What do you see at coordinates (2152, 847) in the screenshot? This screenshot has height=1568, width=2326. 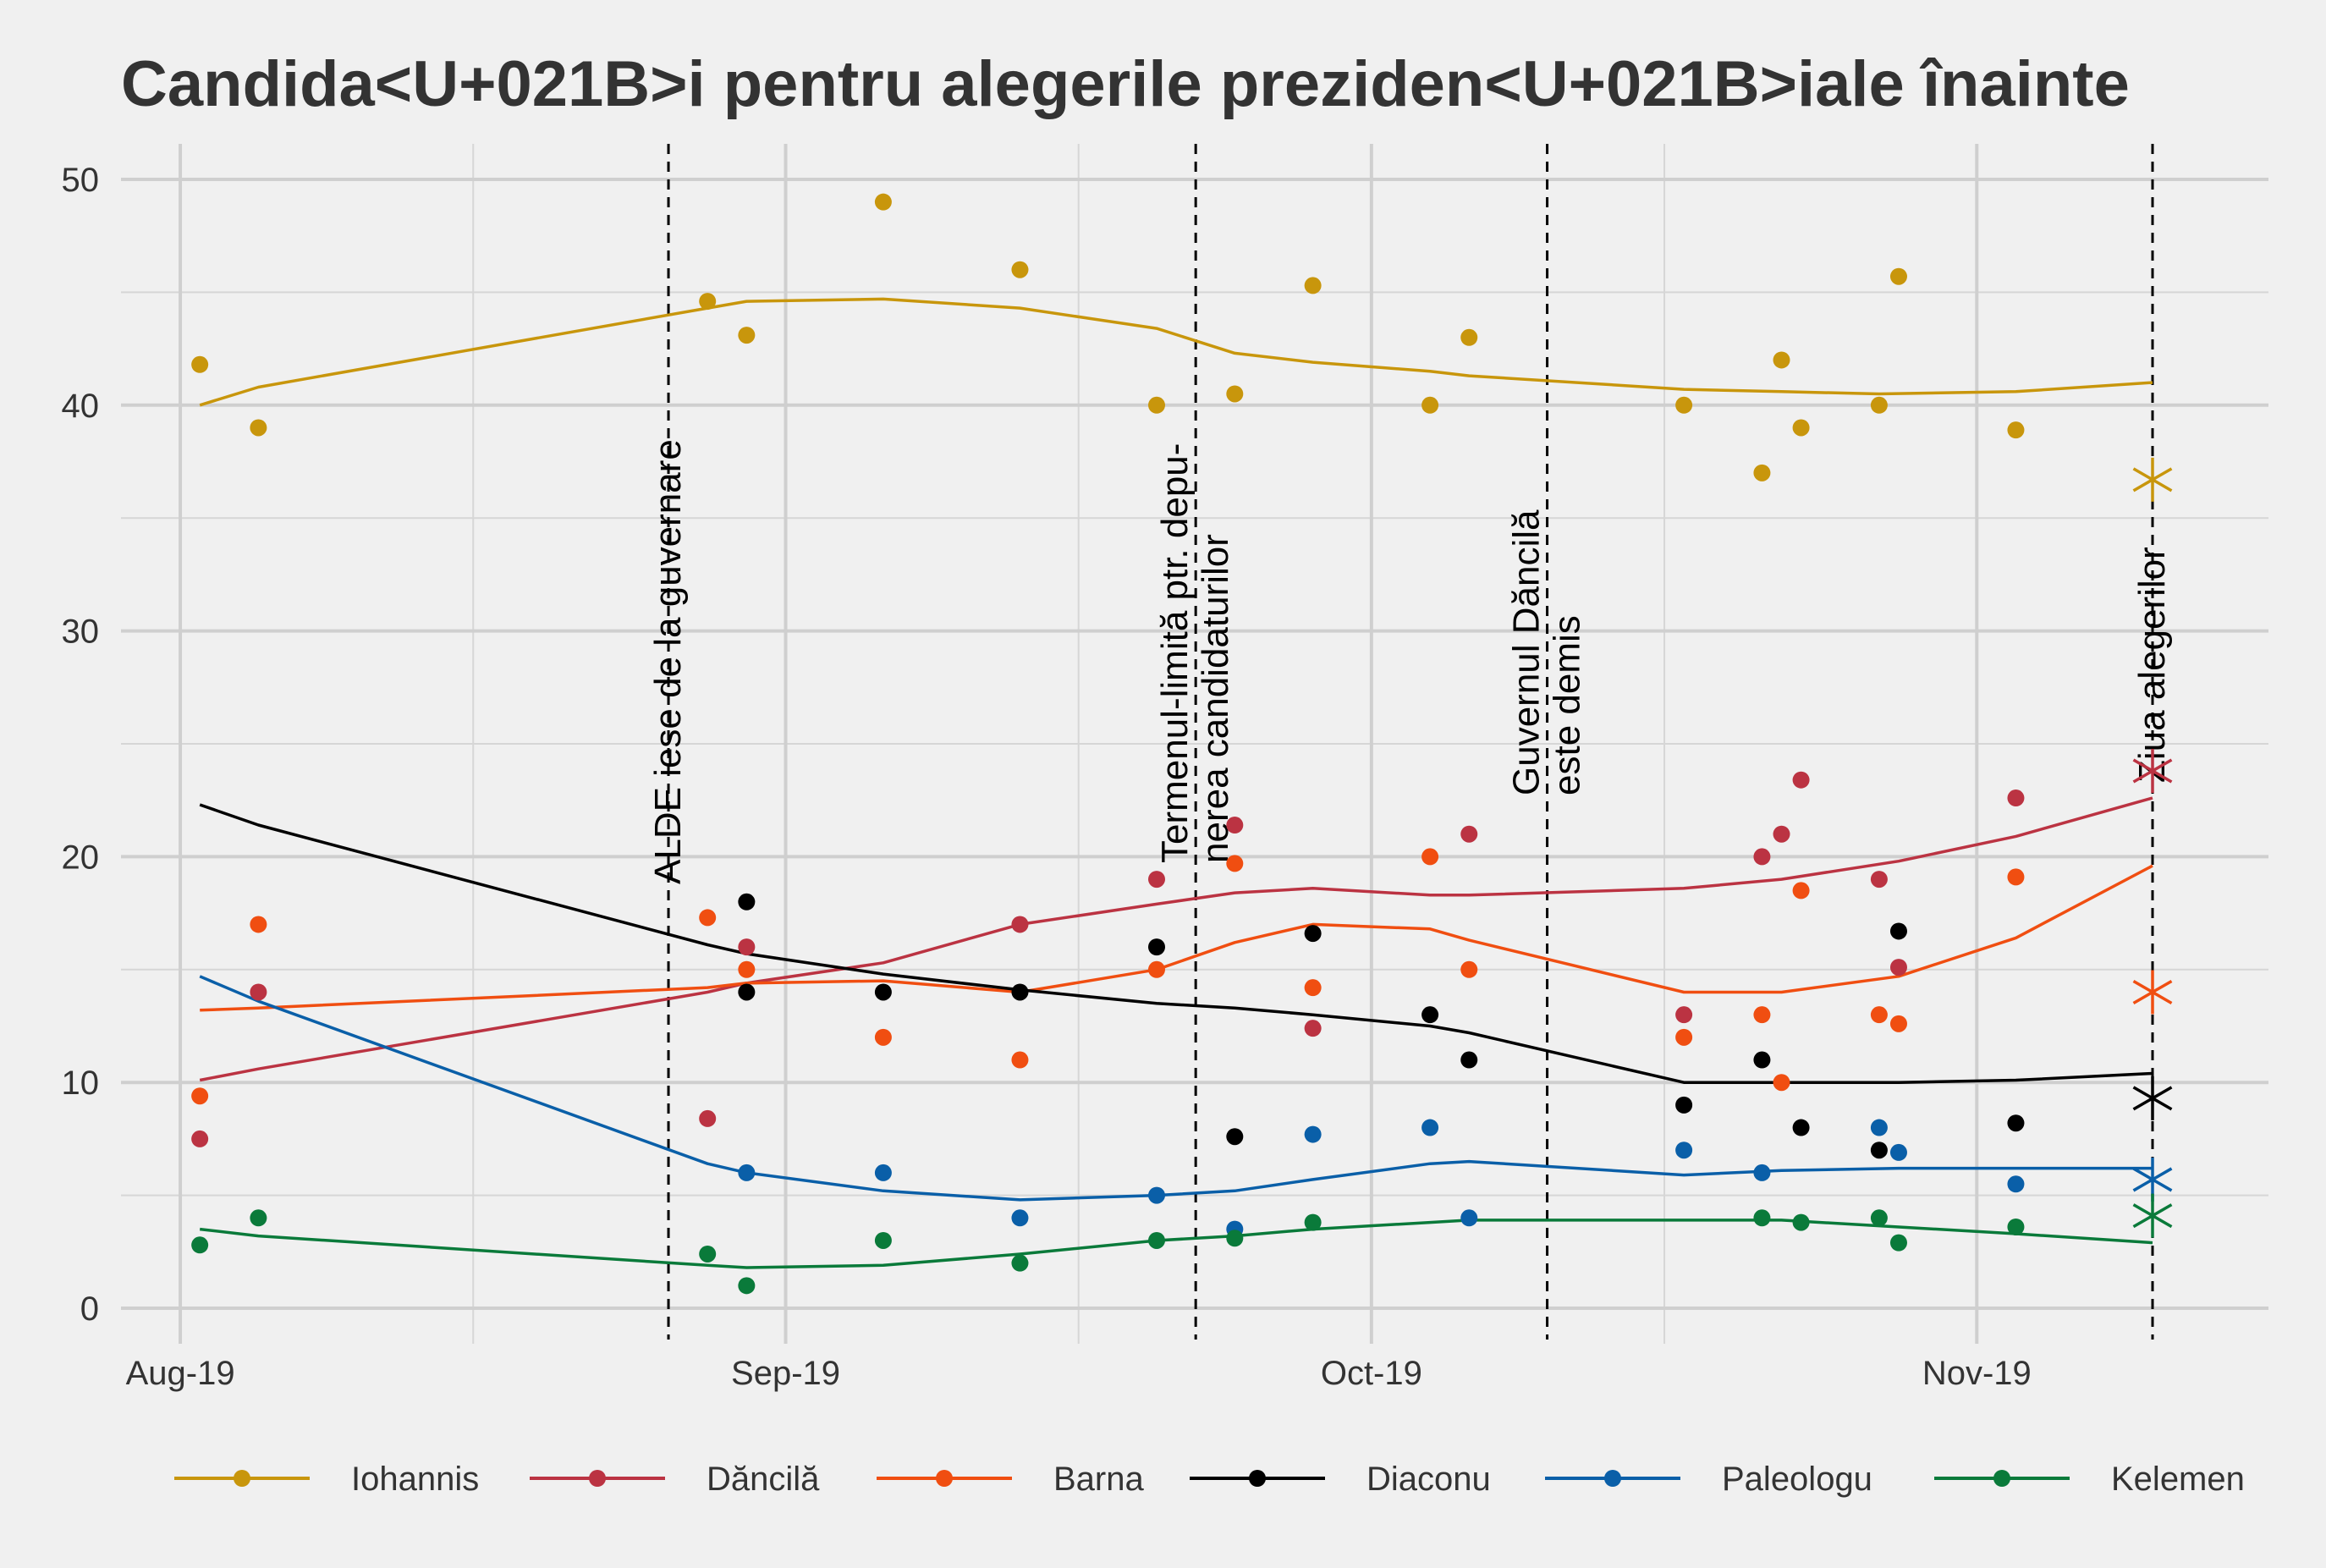 I see `election-results` at bounding box center [2152, 847].